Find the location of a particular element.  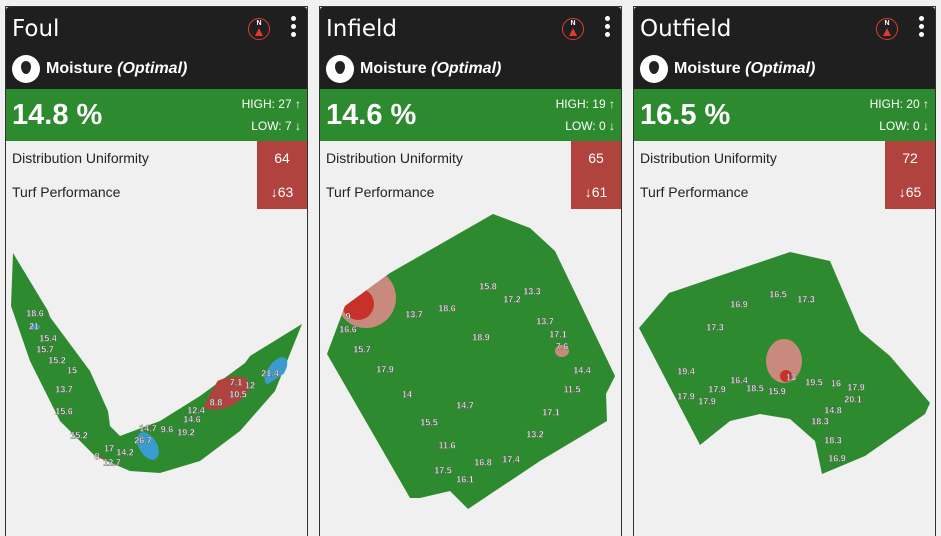

sensor-reading: 15.9 is located at coordinates (777, 391).